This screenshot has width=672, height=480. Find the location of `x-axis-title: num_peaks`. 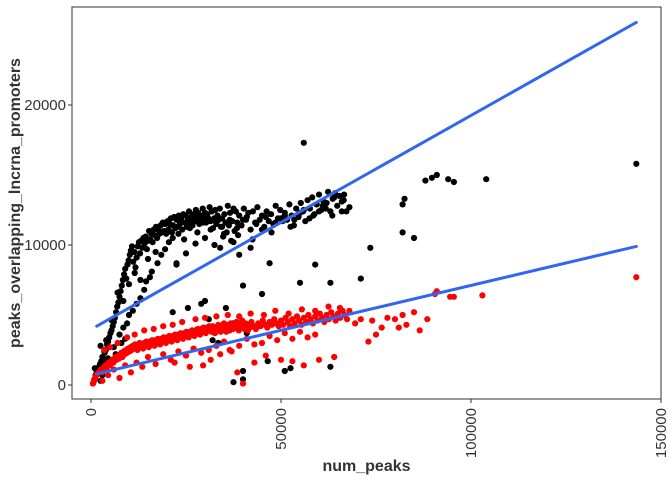

x-axis-title: num_peaks is located at coordinates (366, 466).